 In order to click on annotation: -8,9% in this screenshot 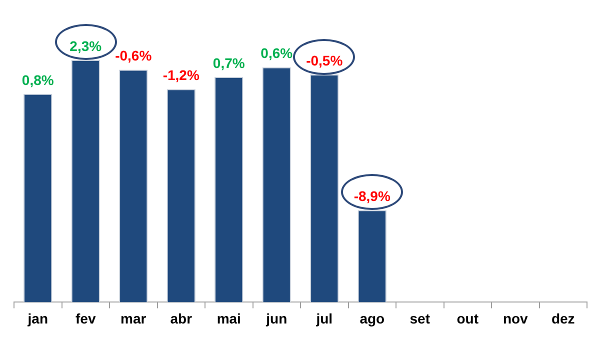, I will do `click(372, 196)`.